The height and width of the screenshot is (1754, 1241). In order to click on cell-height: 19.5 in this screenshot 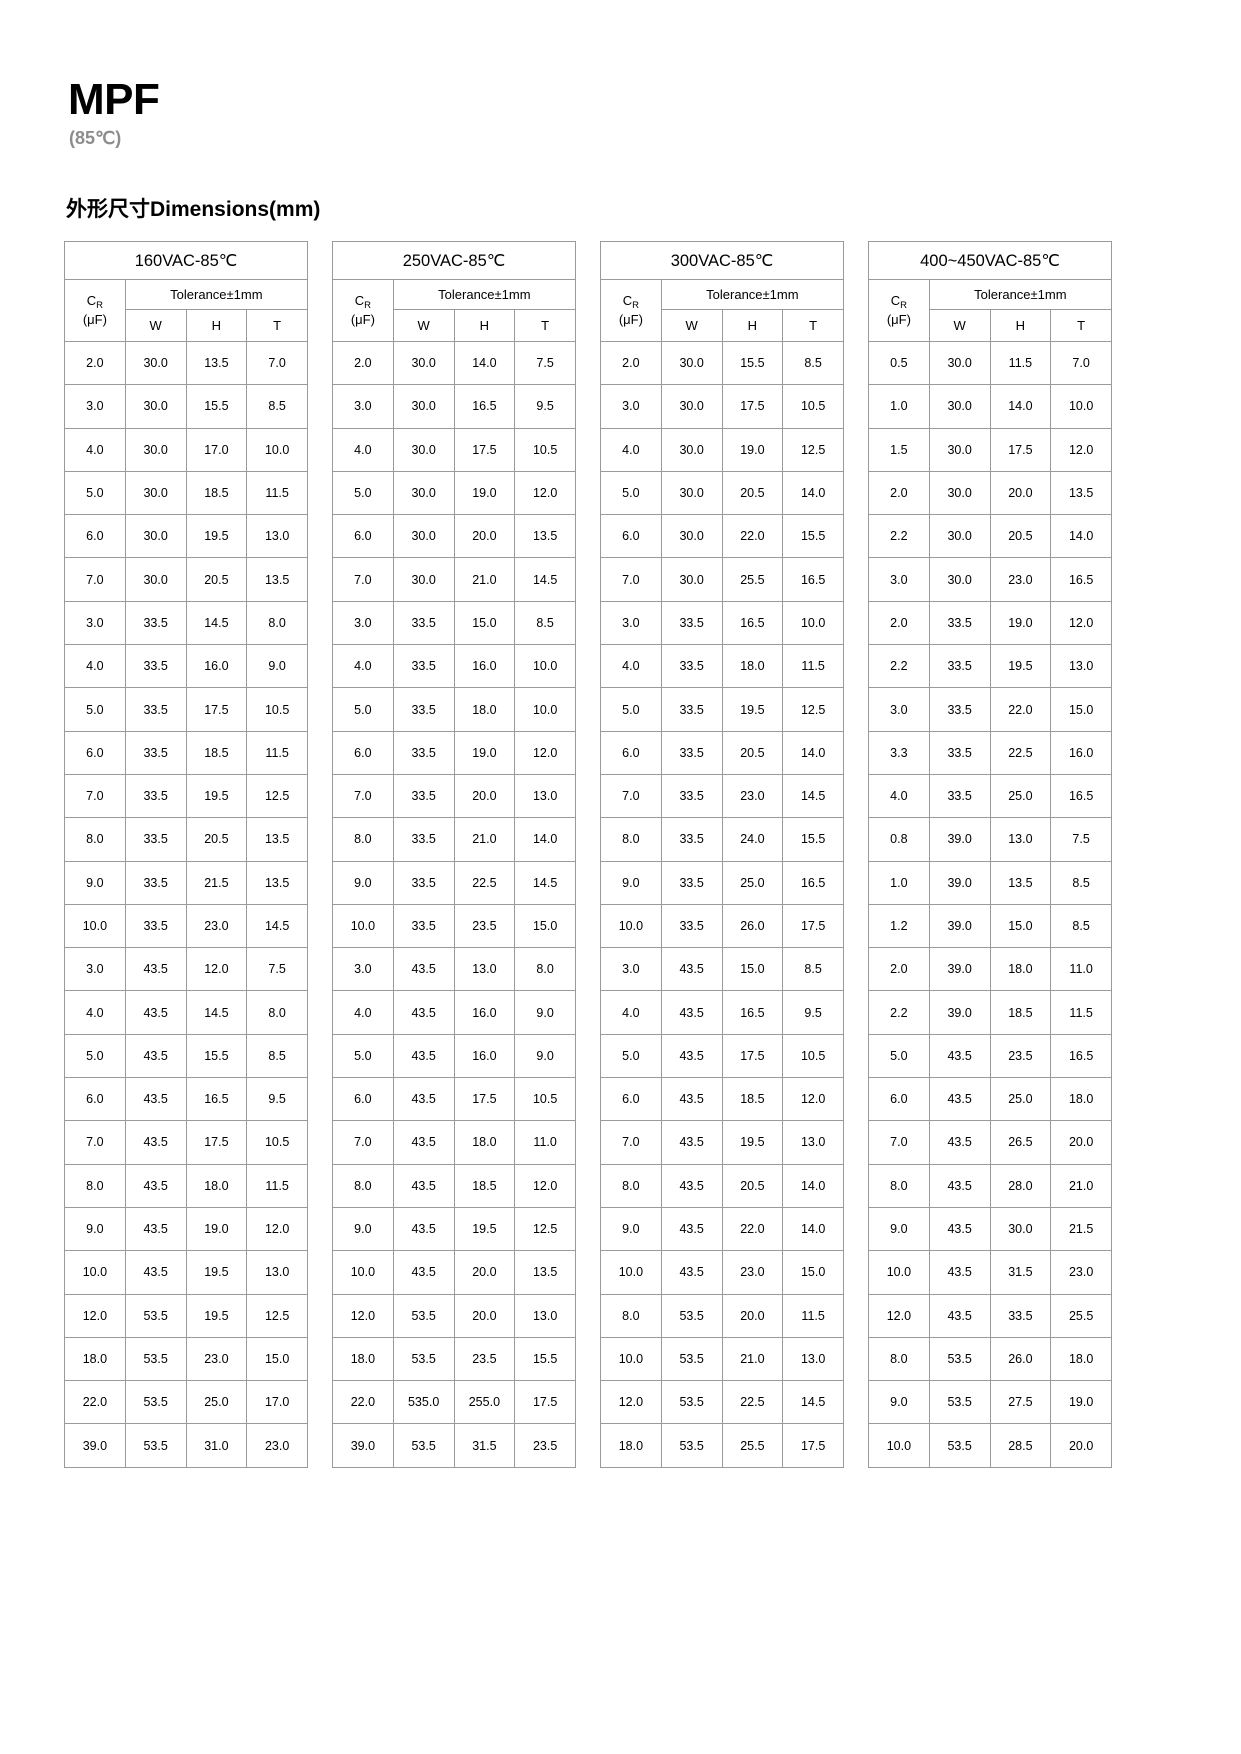, I will do `click(752, 1142)`.